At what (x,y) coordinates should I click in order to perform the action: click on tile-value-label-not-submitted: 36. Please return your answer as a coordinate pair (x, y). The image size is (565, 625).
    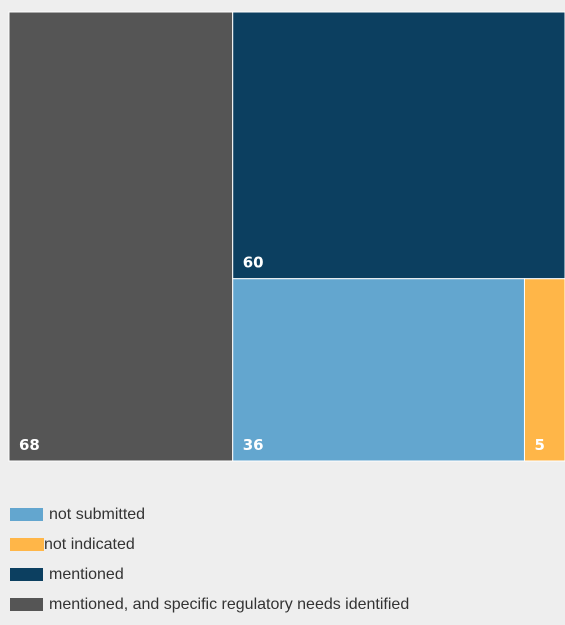
    Looking at the image, I should click on (253, 445).